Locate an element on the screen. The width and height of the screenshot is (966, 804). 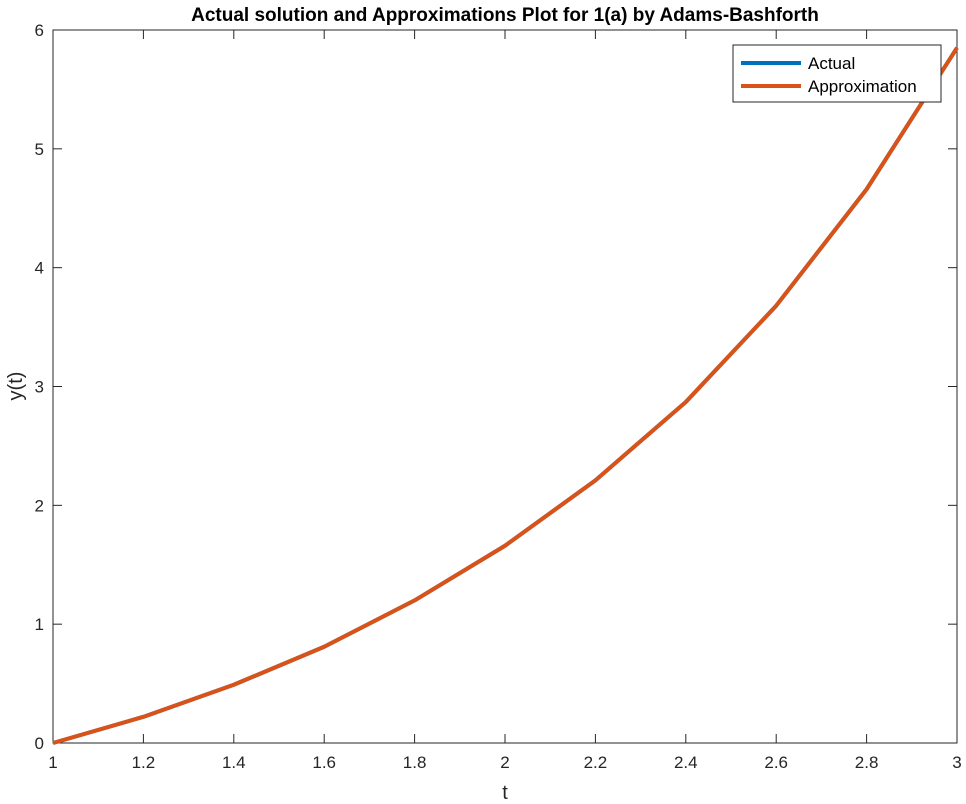
x-tick-label: 2.6 is located at coordinates (776, 762).